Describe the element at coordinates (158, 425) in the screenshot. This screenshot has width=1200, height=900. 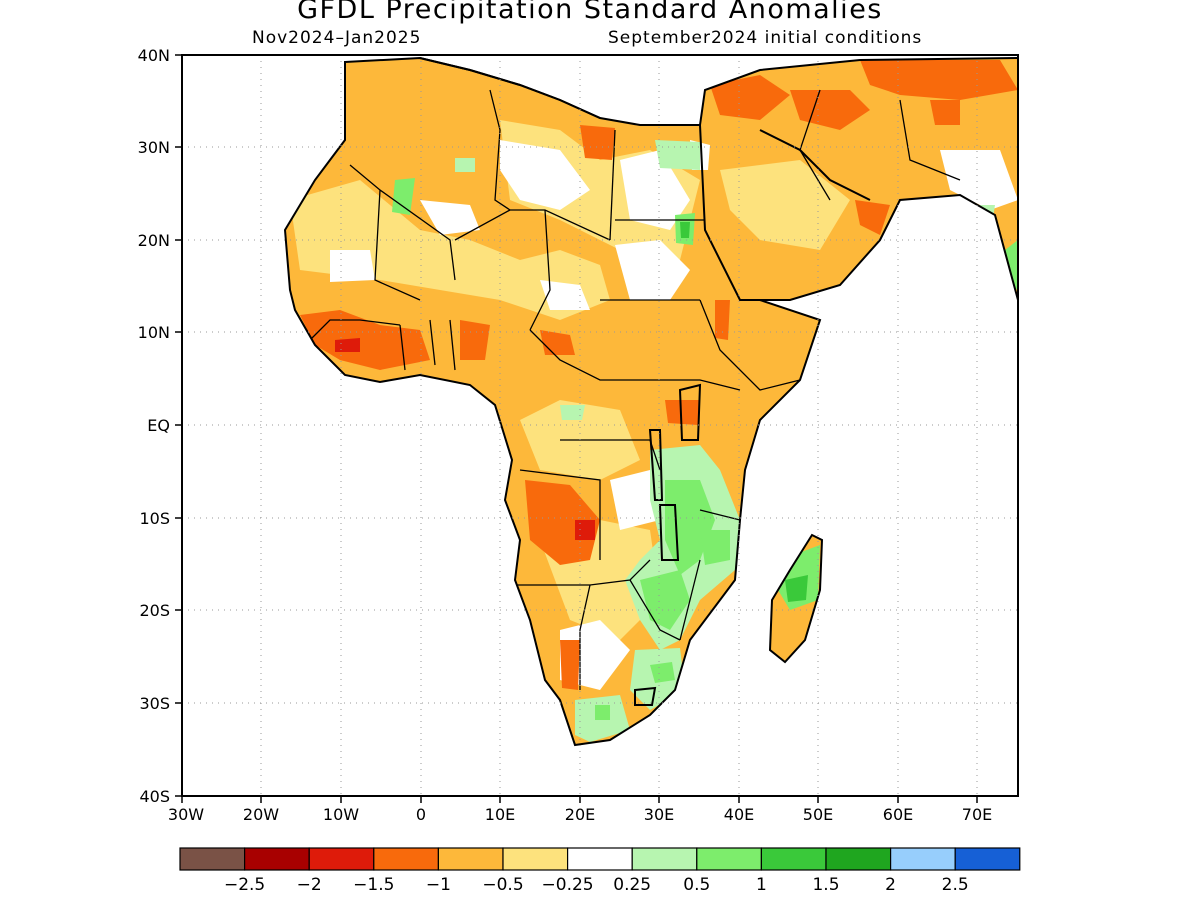
I see `lat-label-eq: EQ` at that location.